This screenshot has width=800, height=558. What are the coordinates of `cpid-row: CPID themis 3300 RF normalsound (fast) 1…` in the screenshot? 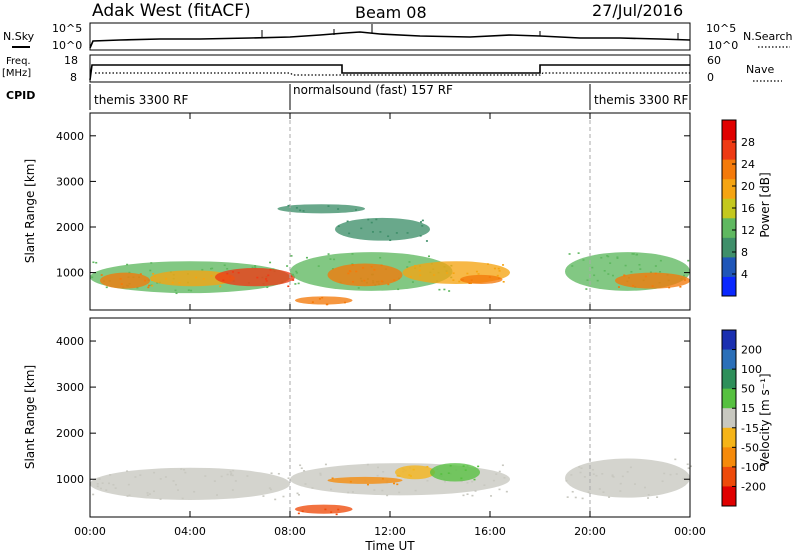 It's located at (348, 96).